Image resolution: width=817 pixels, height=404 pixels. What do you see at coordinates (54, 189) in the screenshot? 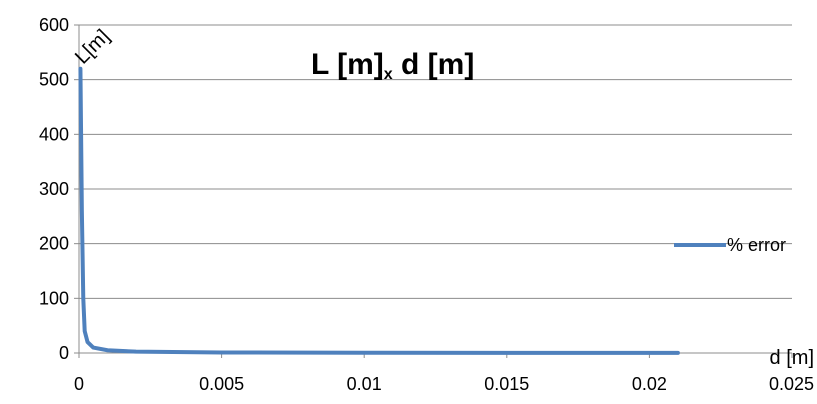
I see `y-tick-label: 300` at bounding box center [54, 189].